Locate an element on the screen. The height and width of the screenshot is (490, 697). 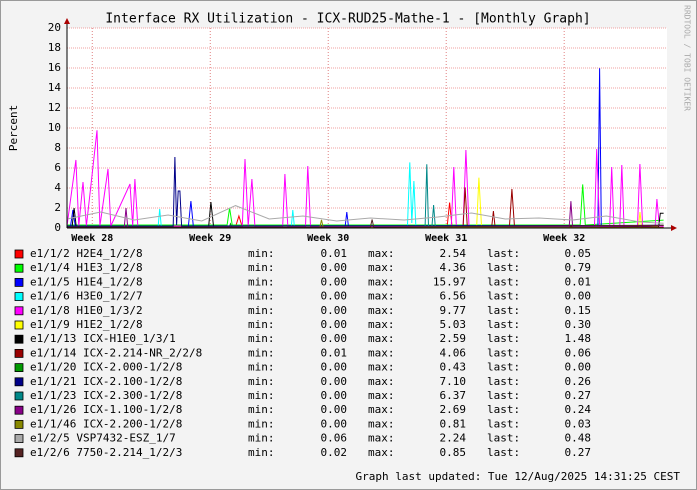
legend-label: e1/1/20 ICX-2.000-1/2/8 is located at coordinates (106, 367).